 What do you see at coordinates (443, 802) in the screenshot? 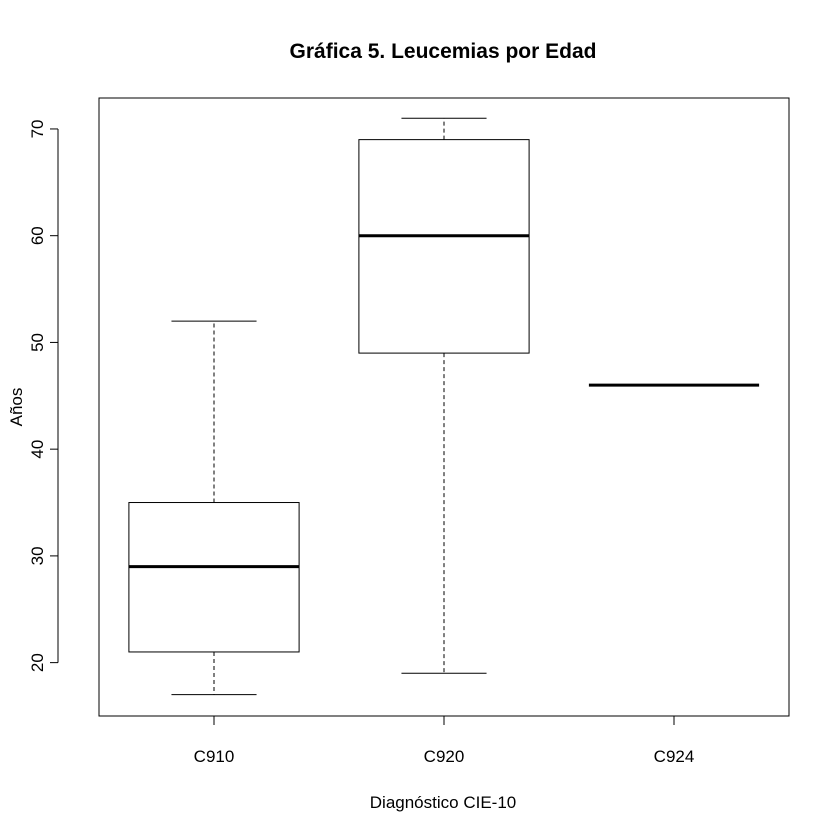
I see `x-axis-label: Diagnóstico CIE-10` at bounding box center [443, 802].